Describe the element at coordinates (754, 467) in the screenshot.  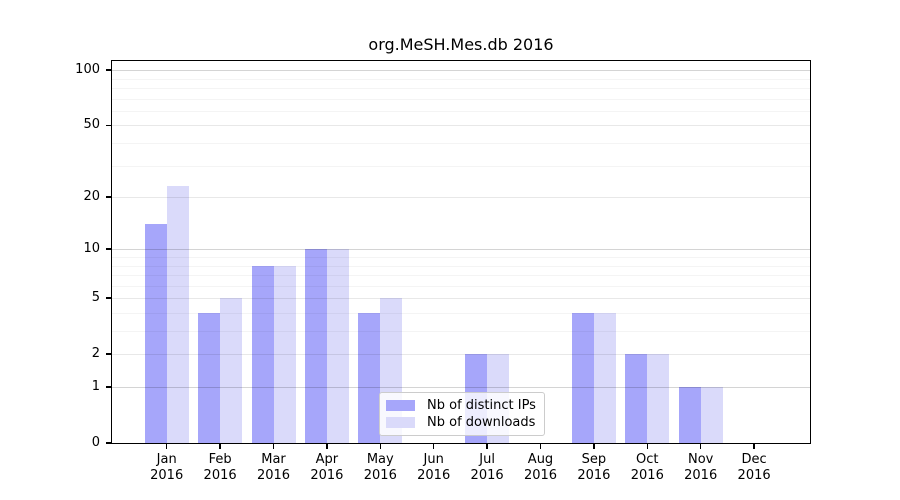
I see `x-tick-label-dec: Dec 2016` at that location.